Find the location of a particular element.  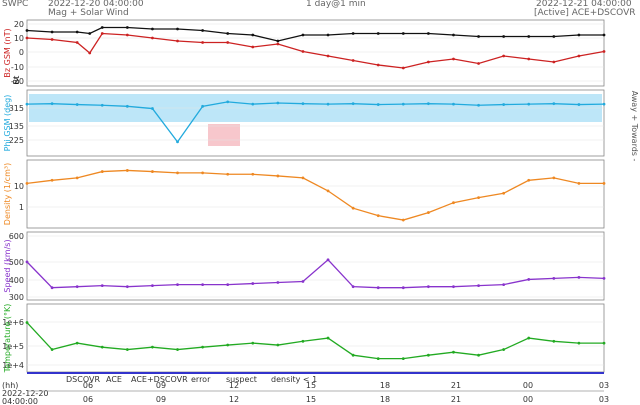

x-tick-label-bottom: 03 is located at coordinates (604, 399).